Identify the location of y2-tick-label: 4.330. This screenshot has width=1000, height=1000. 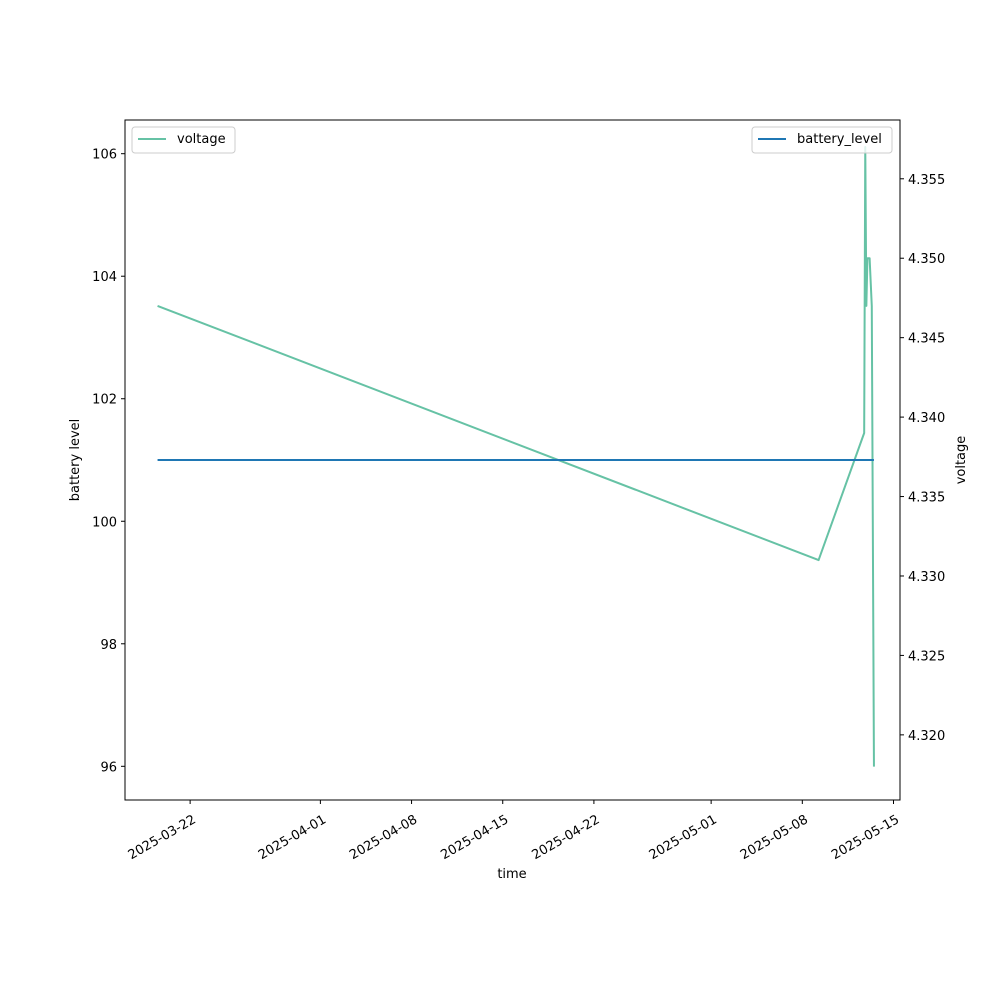
(926, 577).